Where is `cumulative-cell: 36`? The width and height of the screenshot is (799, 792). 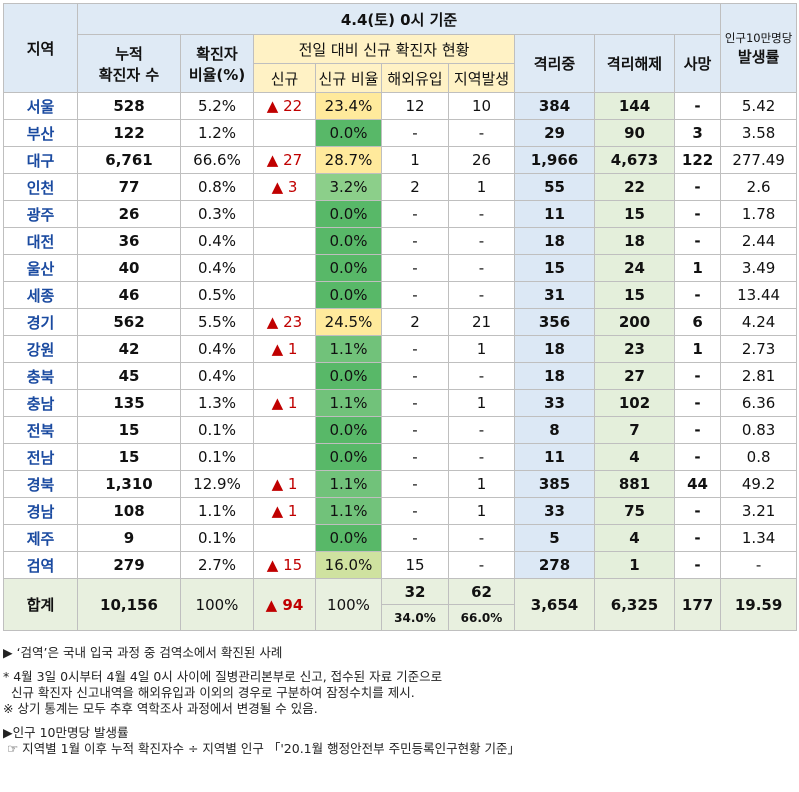
cumulative-cell: 36 is located at coordinates (129, 241).